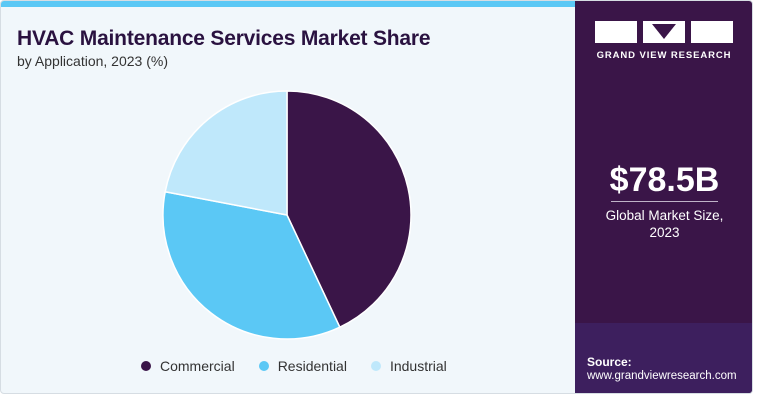 This screenshot has width=757, height=400. I want to click on legend-swatch-industrial, so click(375, 366).